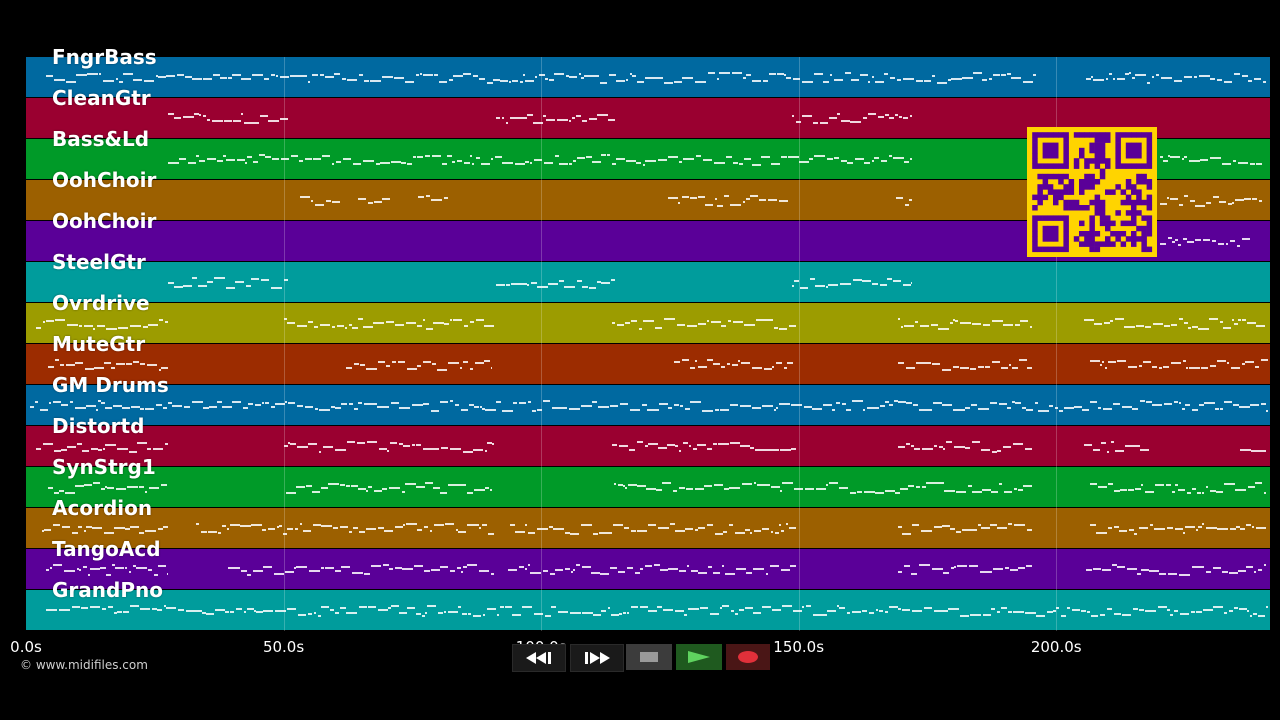 This screenshot has width=1280, height=720. What do you see at coordinates (102, 508) in the screenshot?
I see `track-name: Acordion` at bounding box center [102, 508].